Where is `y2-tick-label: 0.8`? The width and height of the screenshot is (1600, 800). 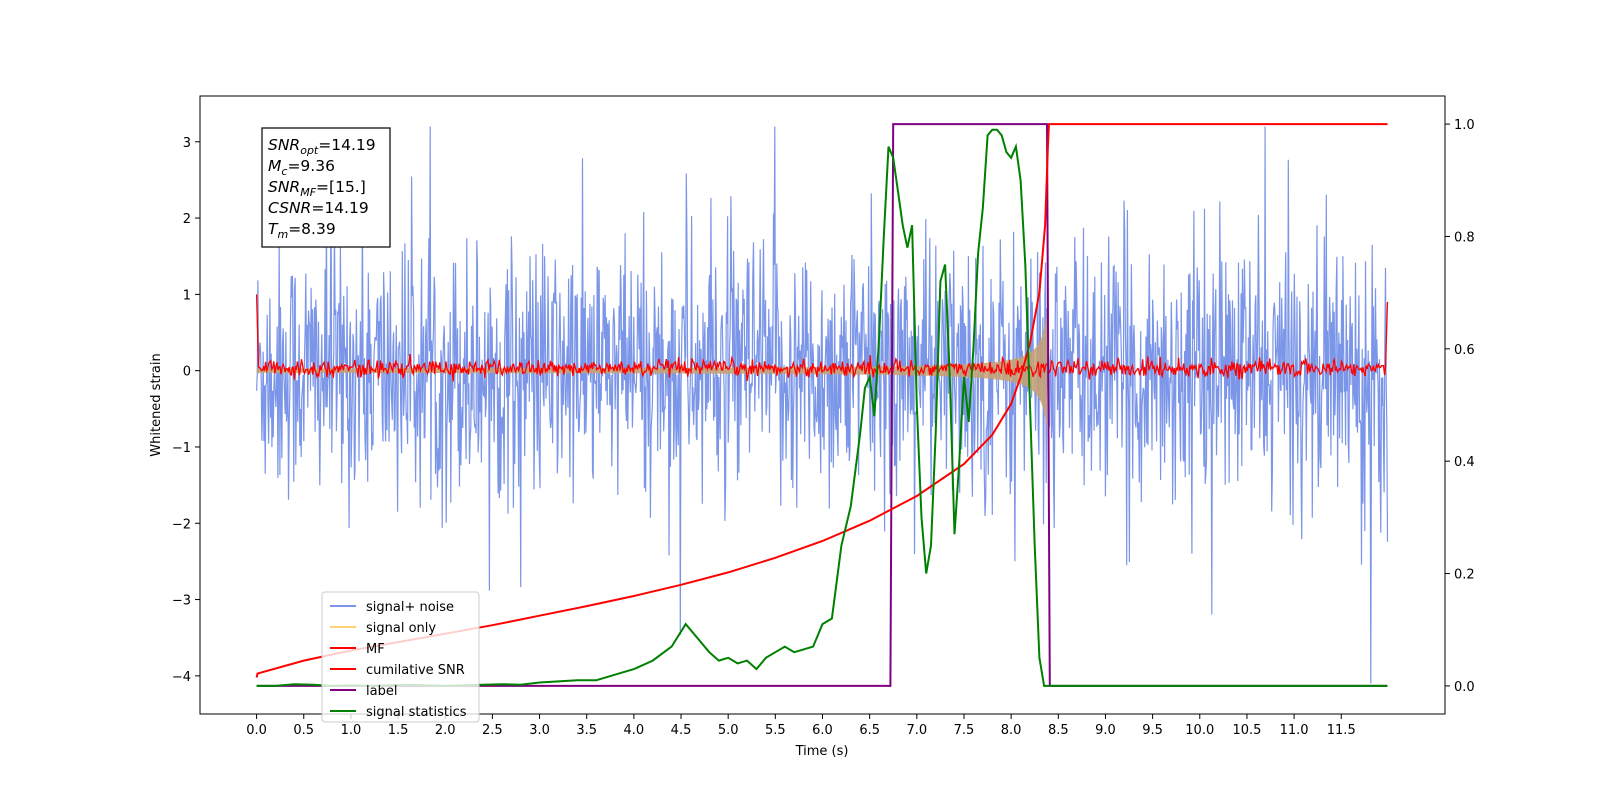
y2-tick-label: 0.8 is located at coordinates (1464, 237).